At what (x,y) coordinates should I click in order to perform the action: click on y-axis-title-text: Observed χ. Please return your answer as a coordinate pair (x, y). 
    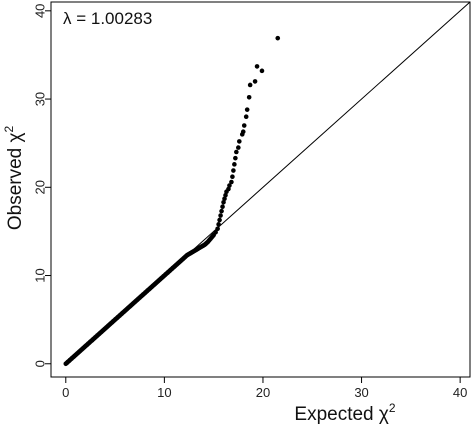
    Looking at the image, I should click on (15, 182).